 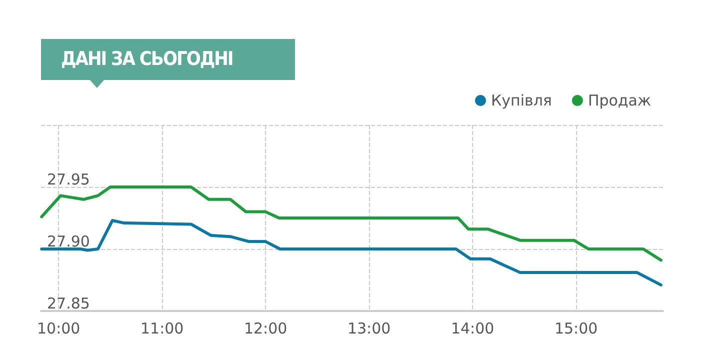 I want to click on legend-label: Купівля, so click(x=521, y=101).